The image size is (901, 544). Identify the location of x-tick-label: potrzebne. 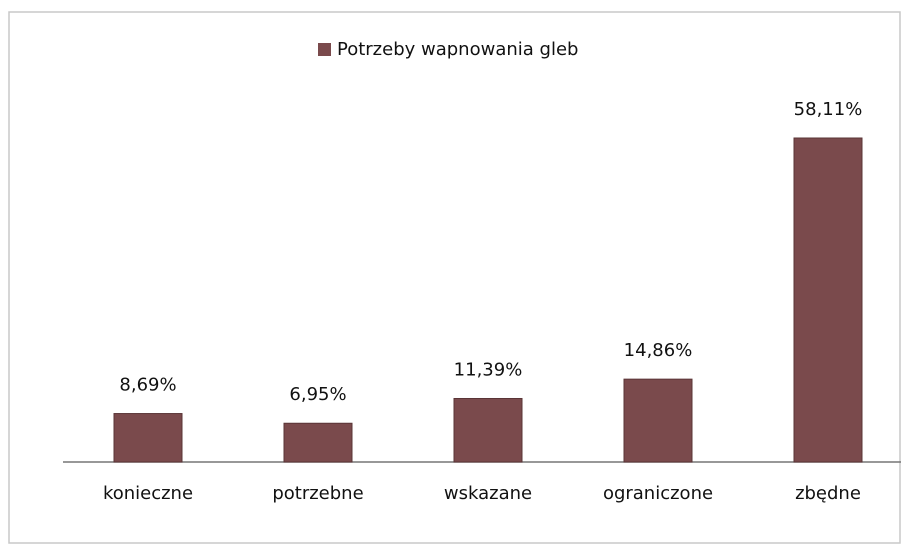
(317, 493).